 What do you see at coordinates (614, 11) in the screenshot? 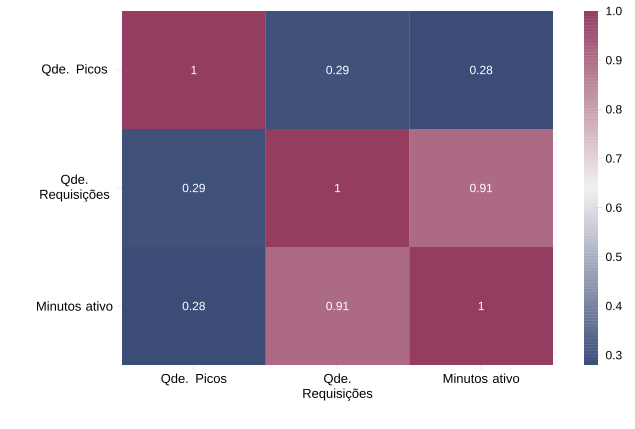
I see `color-bar-label: 1.0` at bounding box center [614, 11].